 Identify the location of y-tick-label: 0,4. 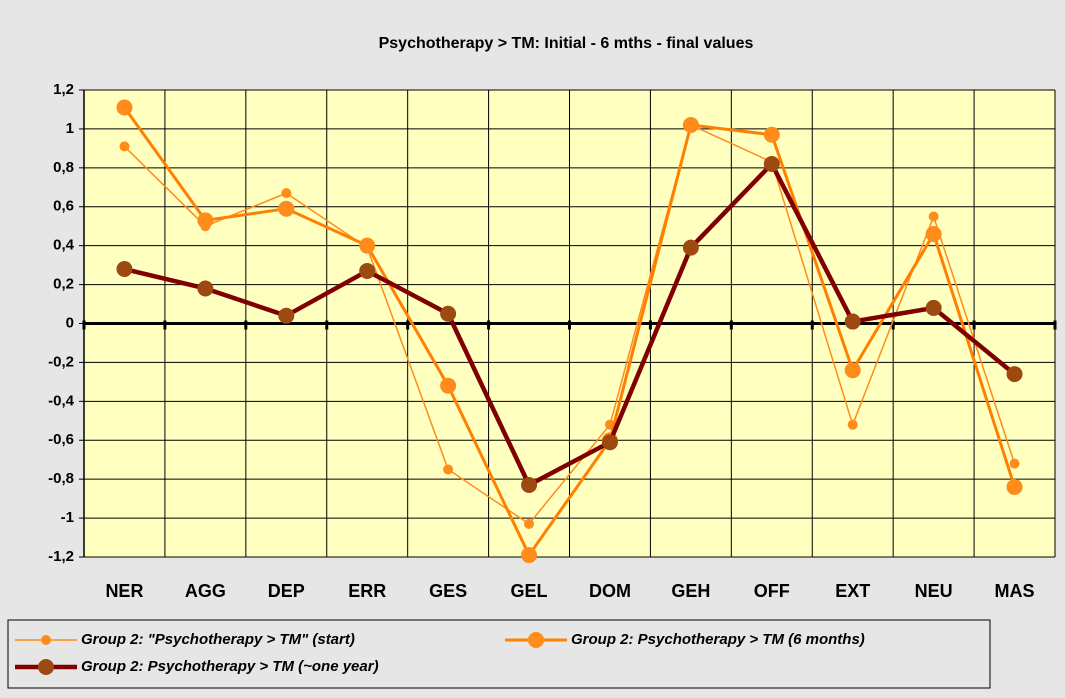
(64, 245).